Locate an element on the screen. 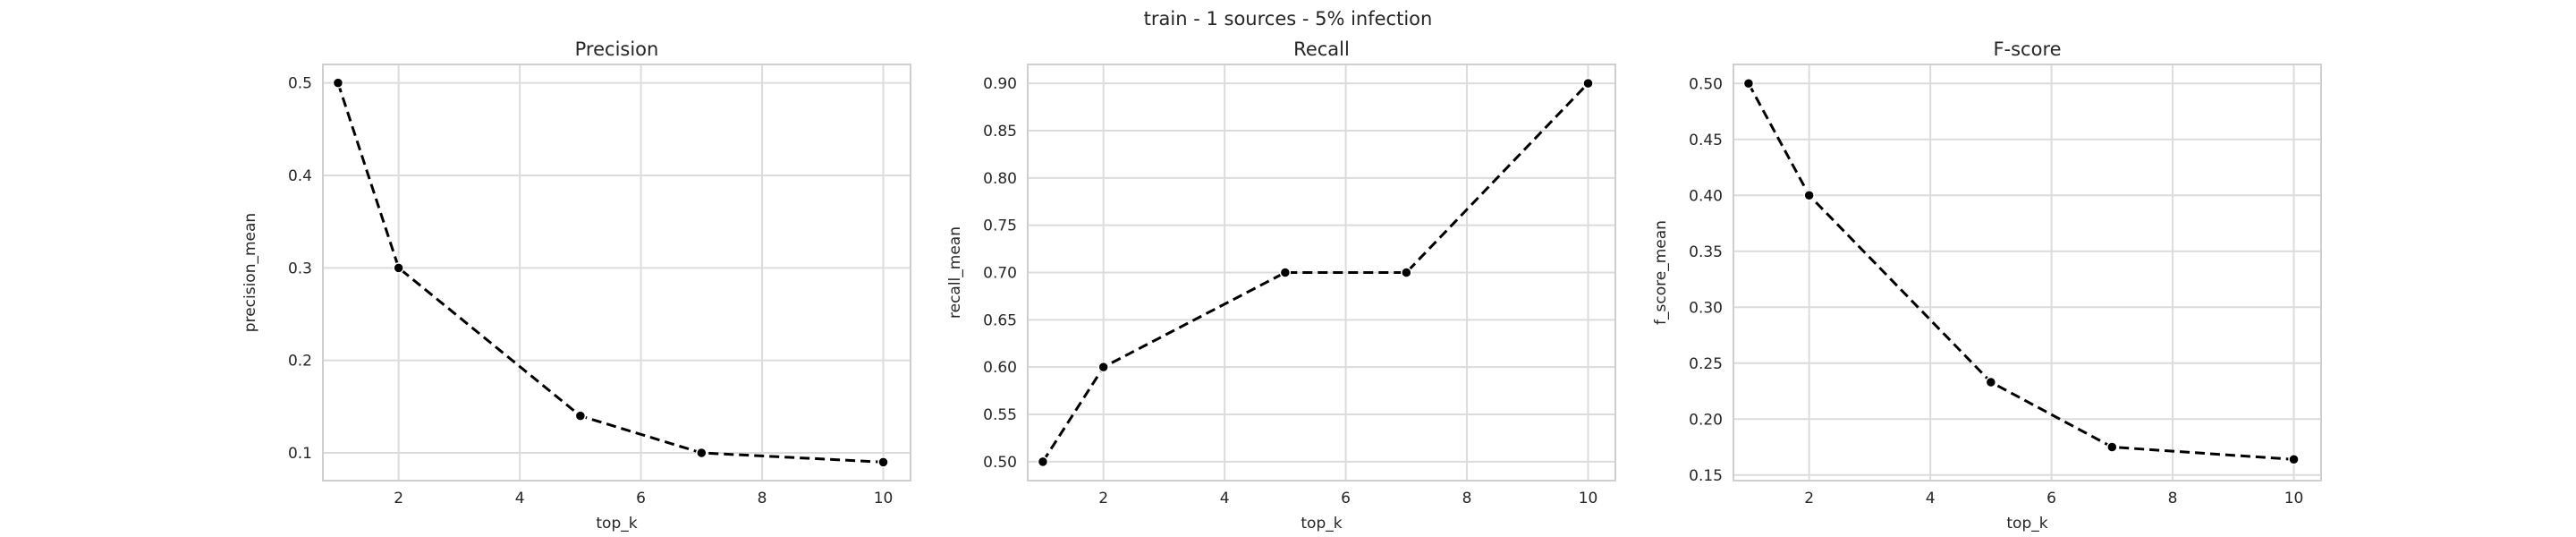  figure-title: train - 1 sources - 5% infection is located at coordinates (1288, 19).